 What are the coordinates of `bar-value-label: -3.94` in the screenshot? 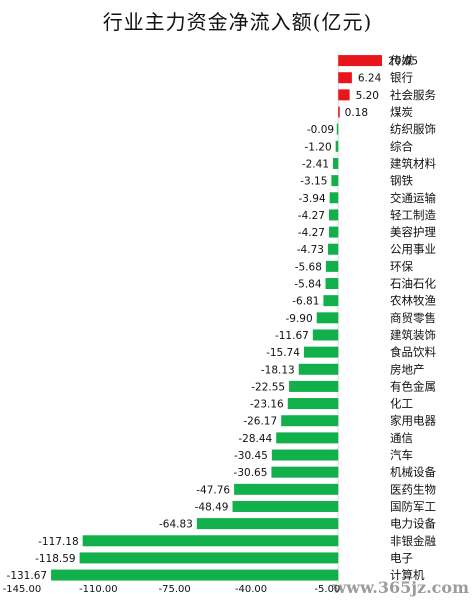 It's located at (312, 199).